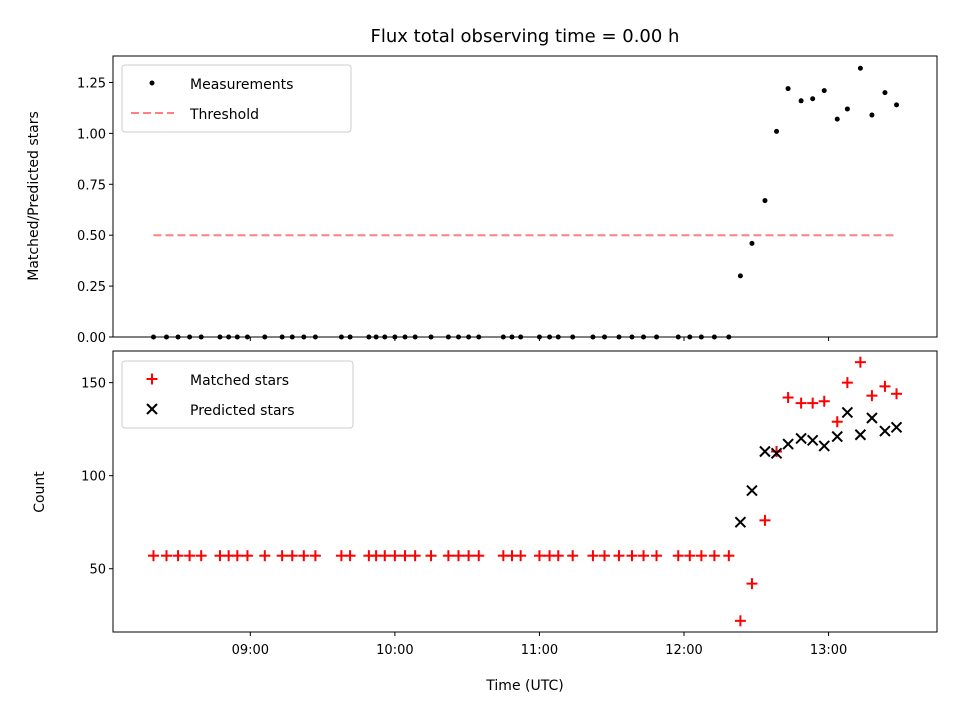 The width and height of the screenshot is (960, 724). What do you see at coordinates (250, 650) in the screenshot?
I see `x-tick-label: 09:00` at bounding box center [250, 650].